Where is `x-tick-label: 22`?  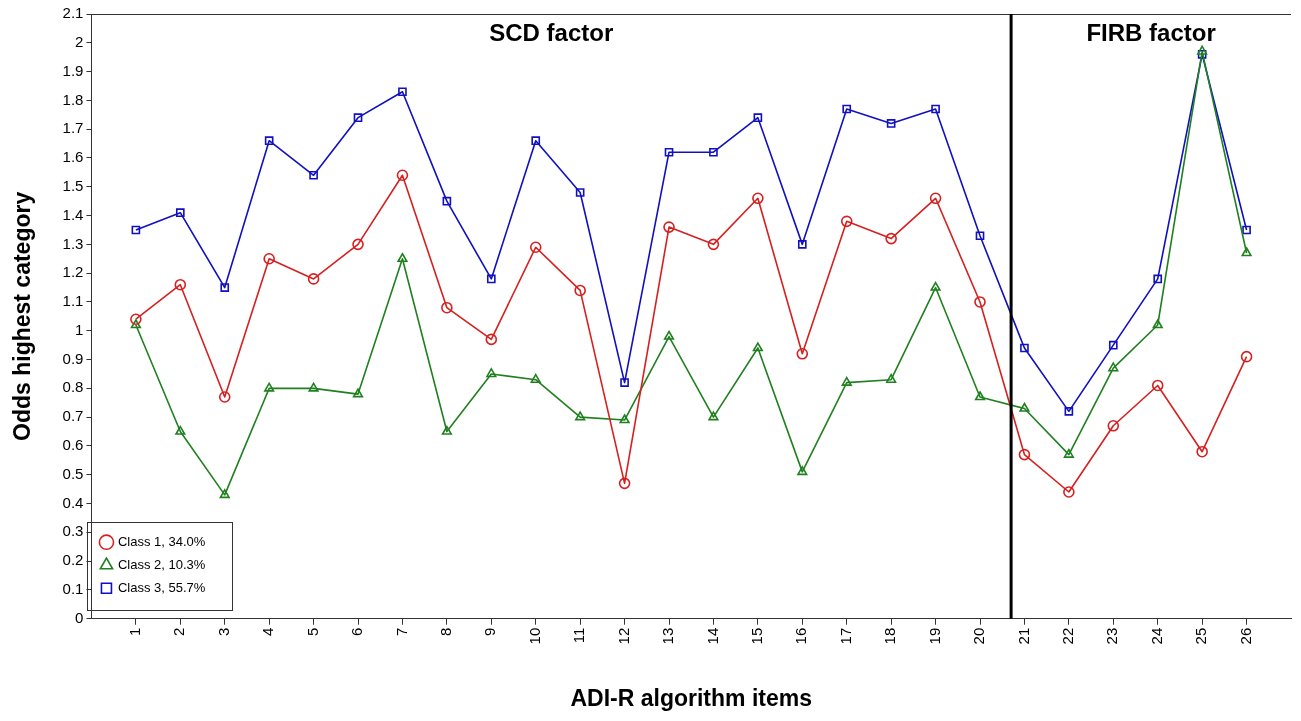
x-tick-label: 22 is located at coordinates (1067, 636).